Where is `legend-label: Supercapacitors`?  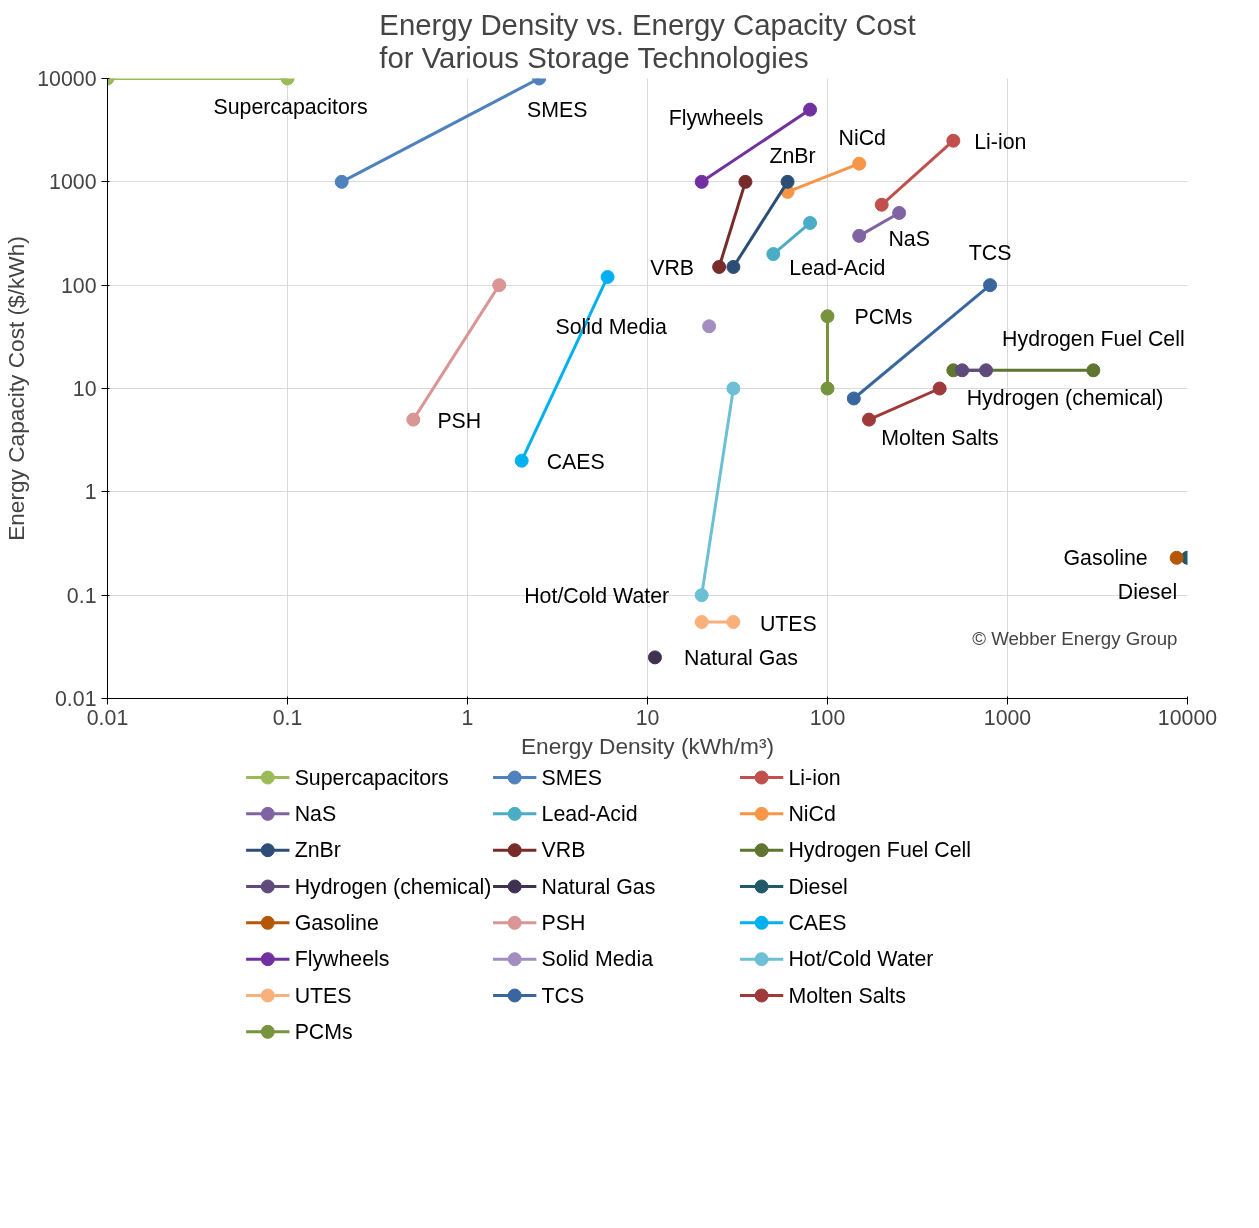
legend-label: Supercapacitors is located at coordinates (371, 777).